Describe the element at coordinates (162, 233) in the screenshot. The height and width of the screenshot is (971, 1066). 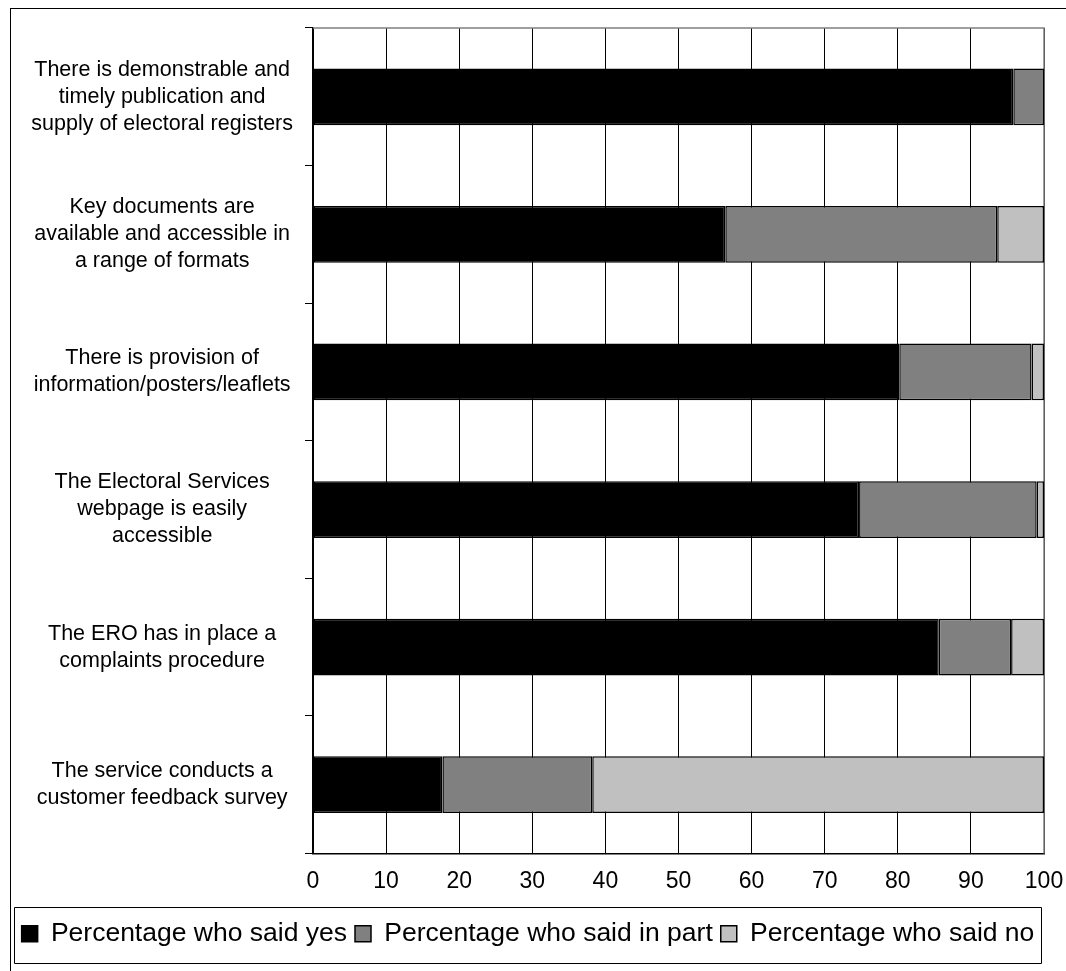
I see `y-tick-label: Key documents are available and accessible in a range of formats` at that location.